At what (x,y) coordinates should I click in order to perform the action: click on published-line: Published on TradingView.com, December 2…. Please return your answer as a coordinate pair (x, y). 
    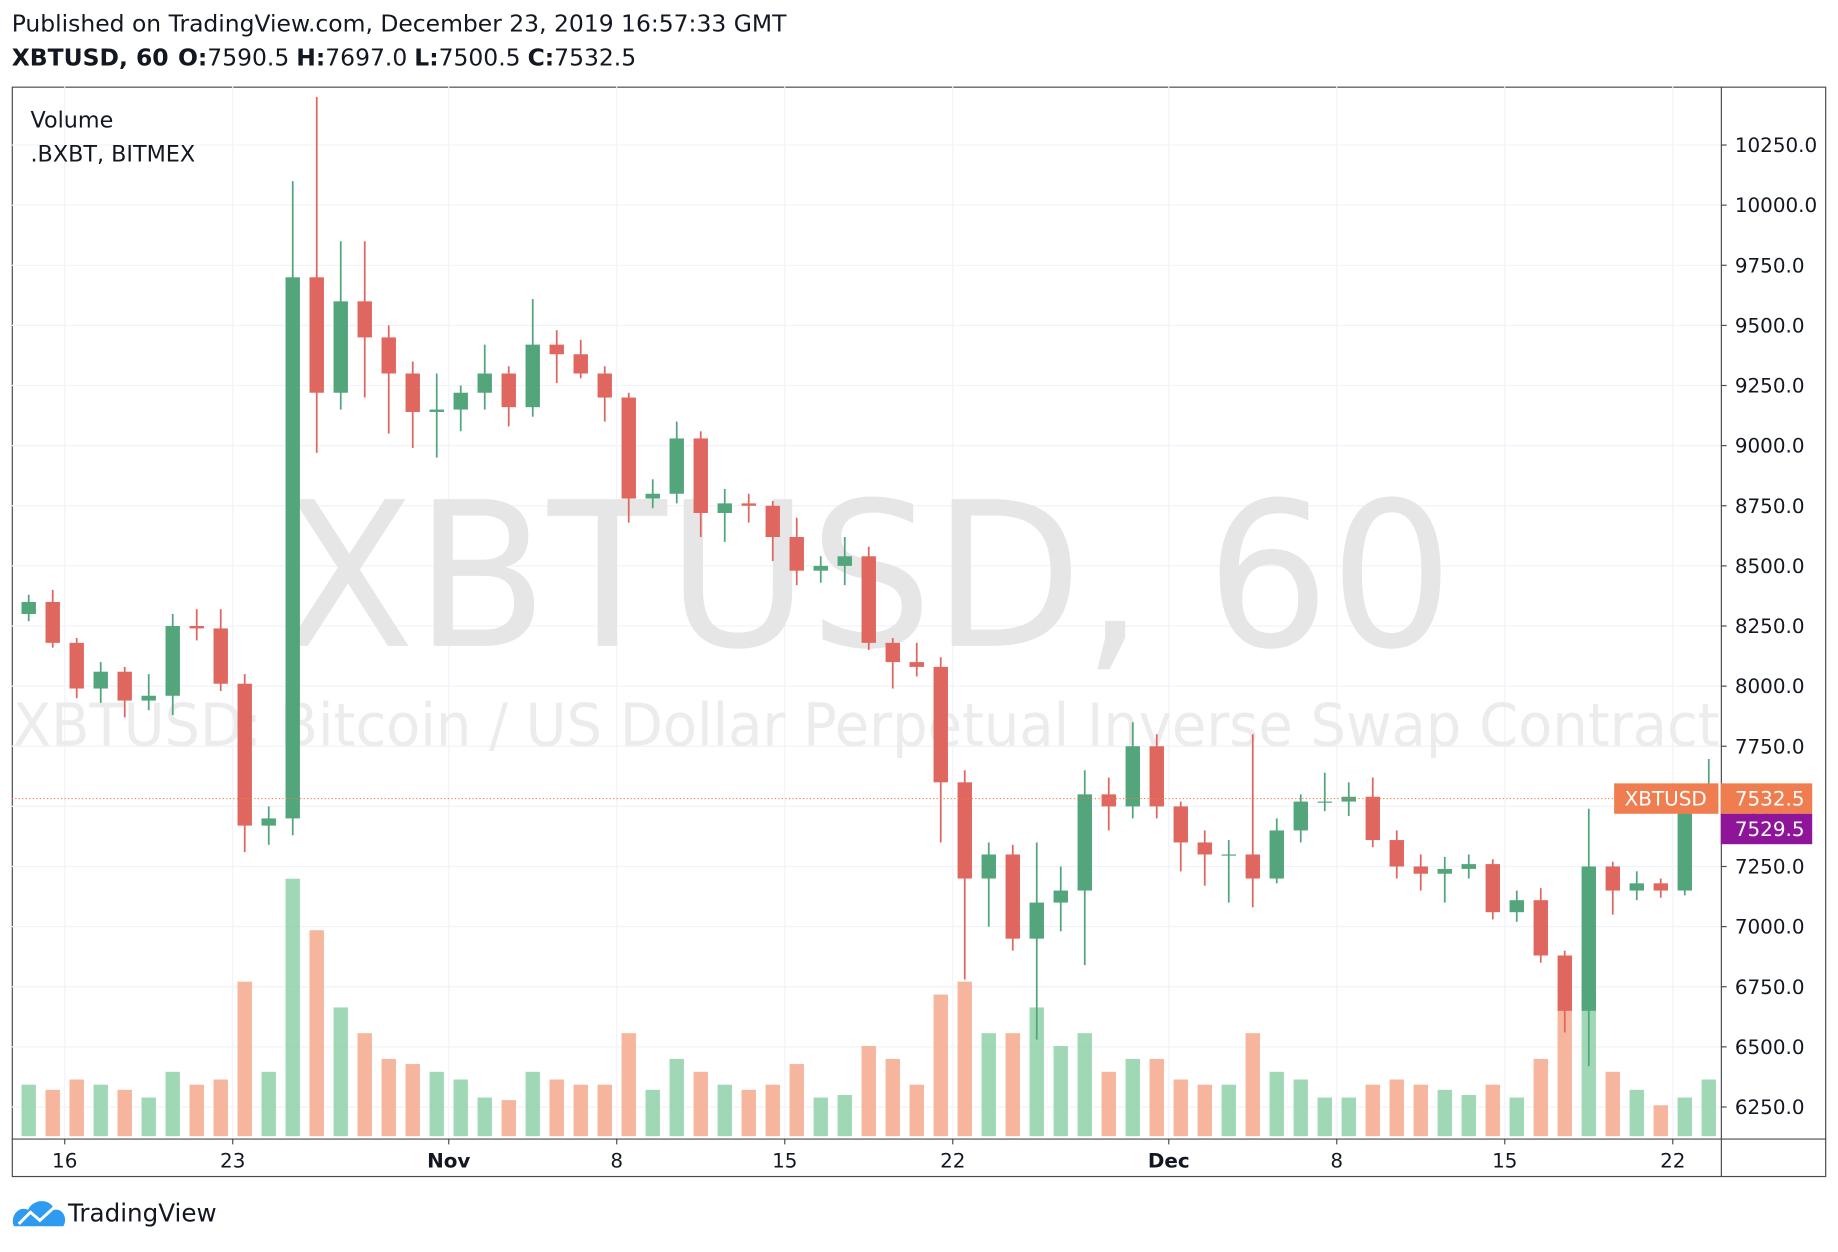
    Looking at the image, I should click on (399, 24).